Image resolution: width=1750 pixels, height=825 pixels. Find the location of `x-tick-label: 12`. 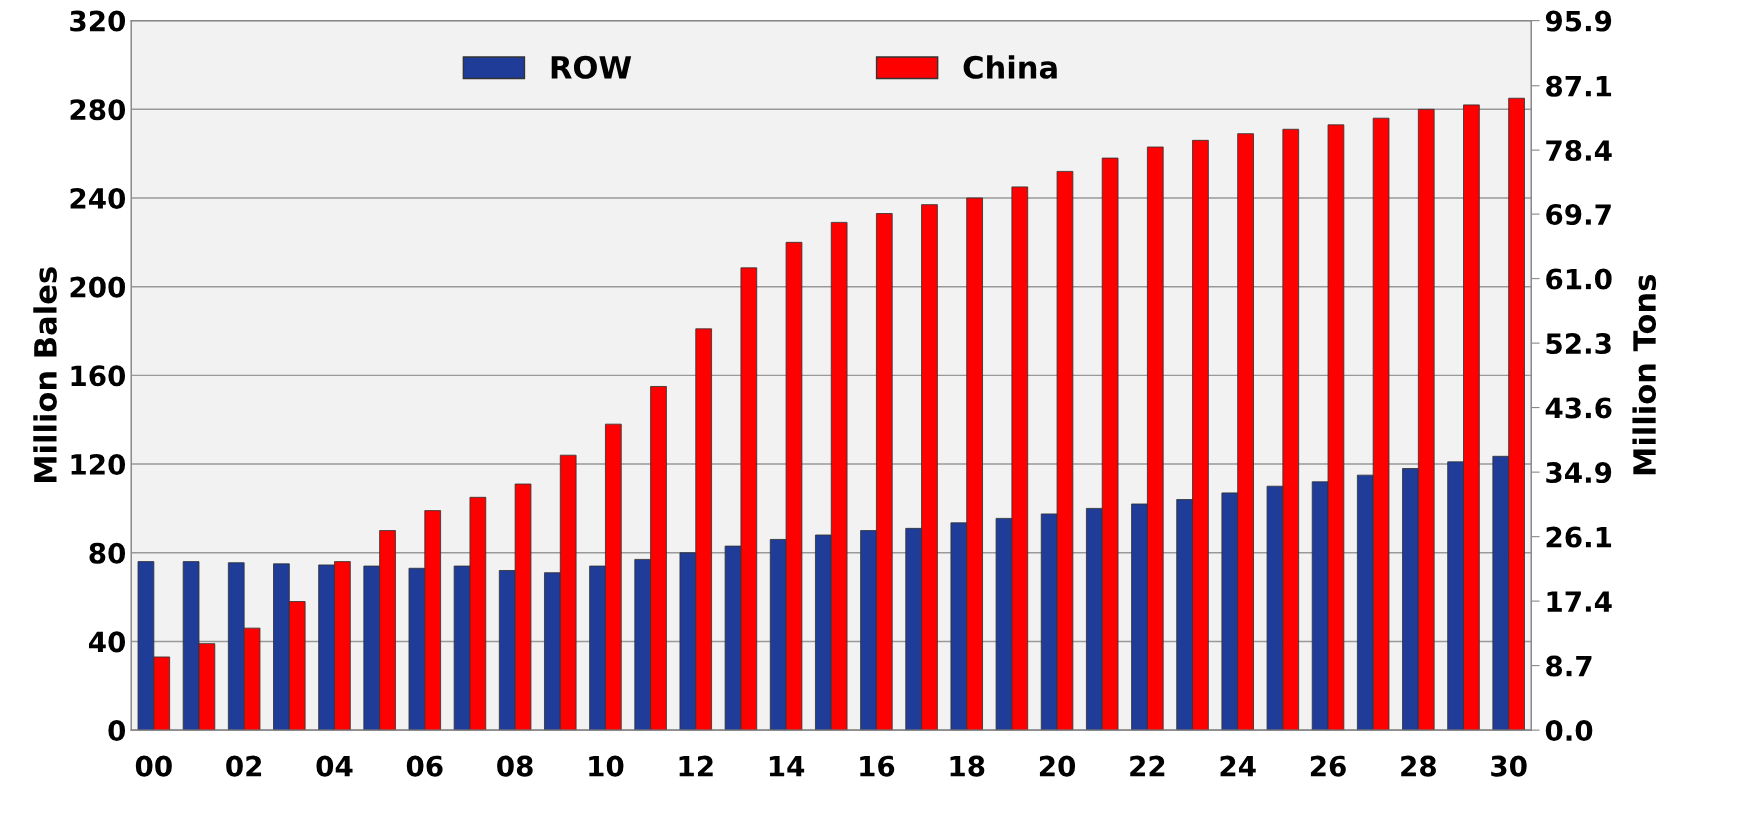

x-tick-label: 12 is located at coordinates (696, 766).